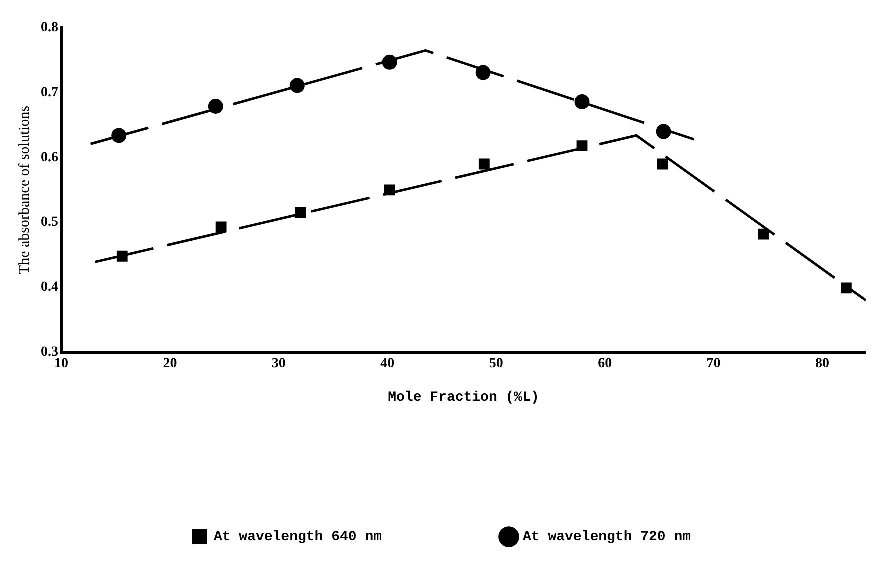 The height and width of the screenshot is (562, 882). I want to click on legend-label: At wavelength 720 nm, so click(607, 538).